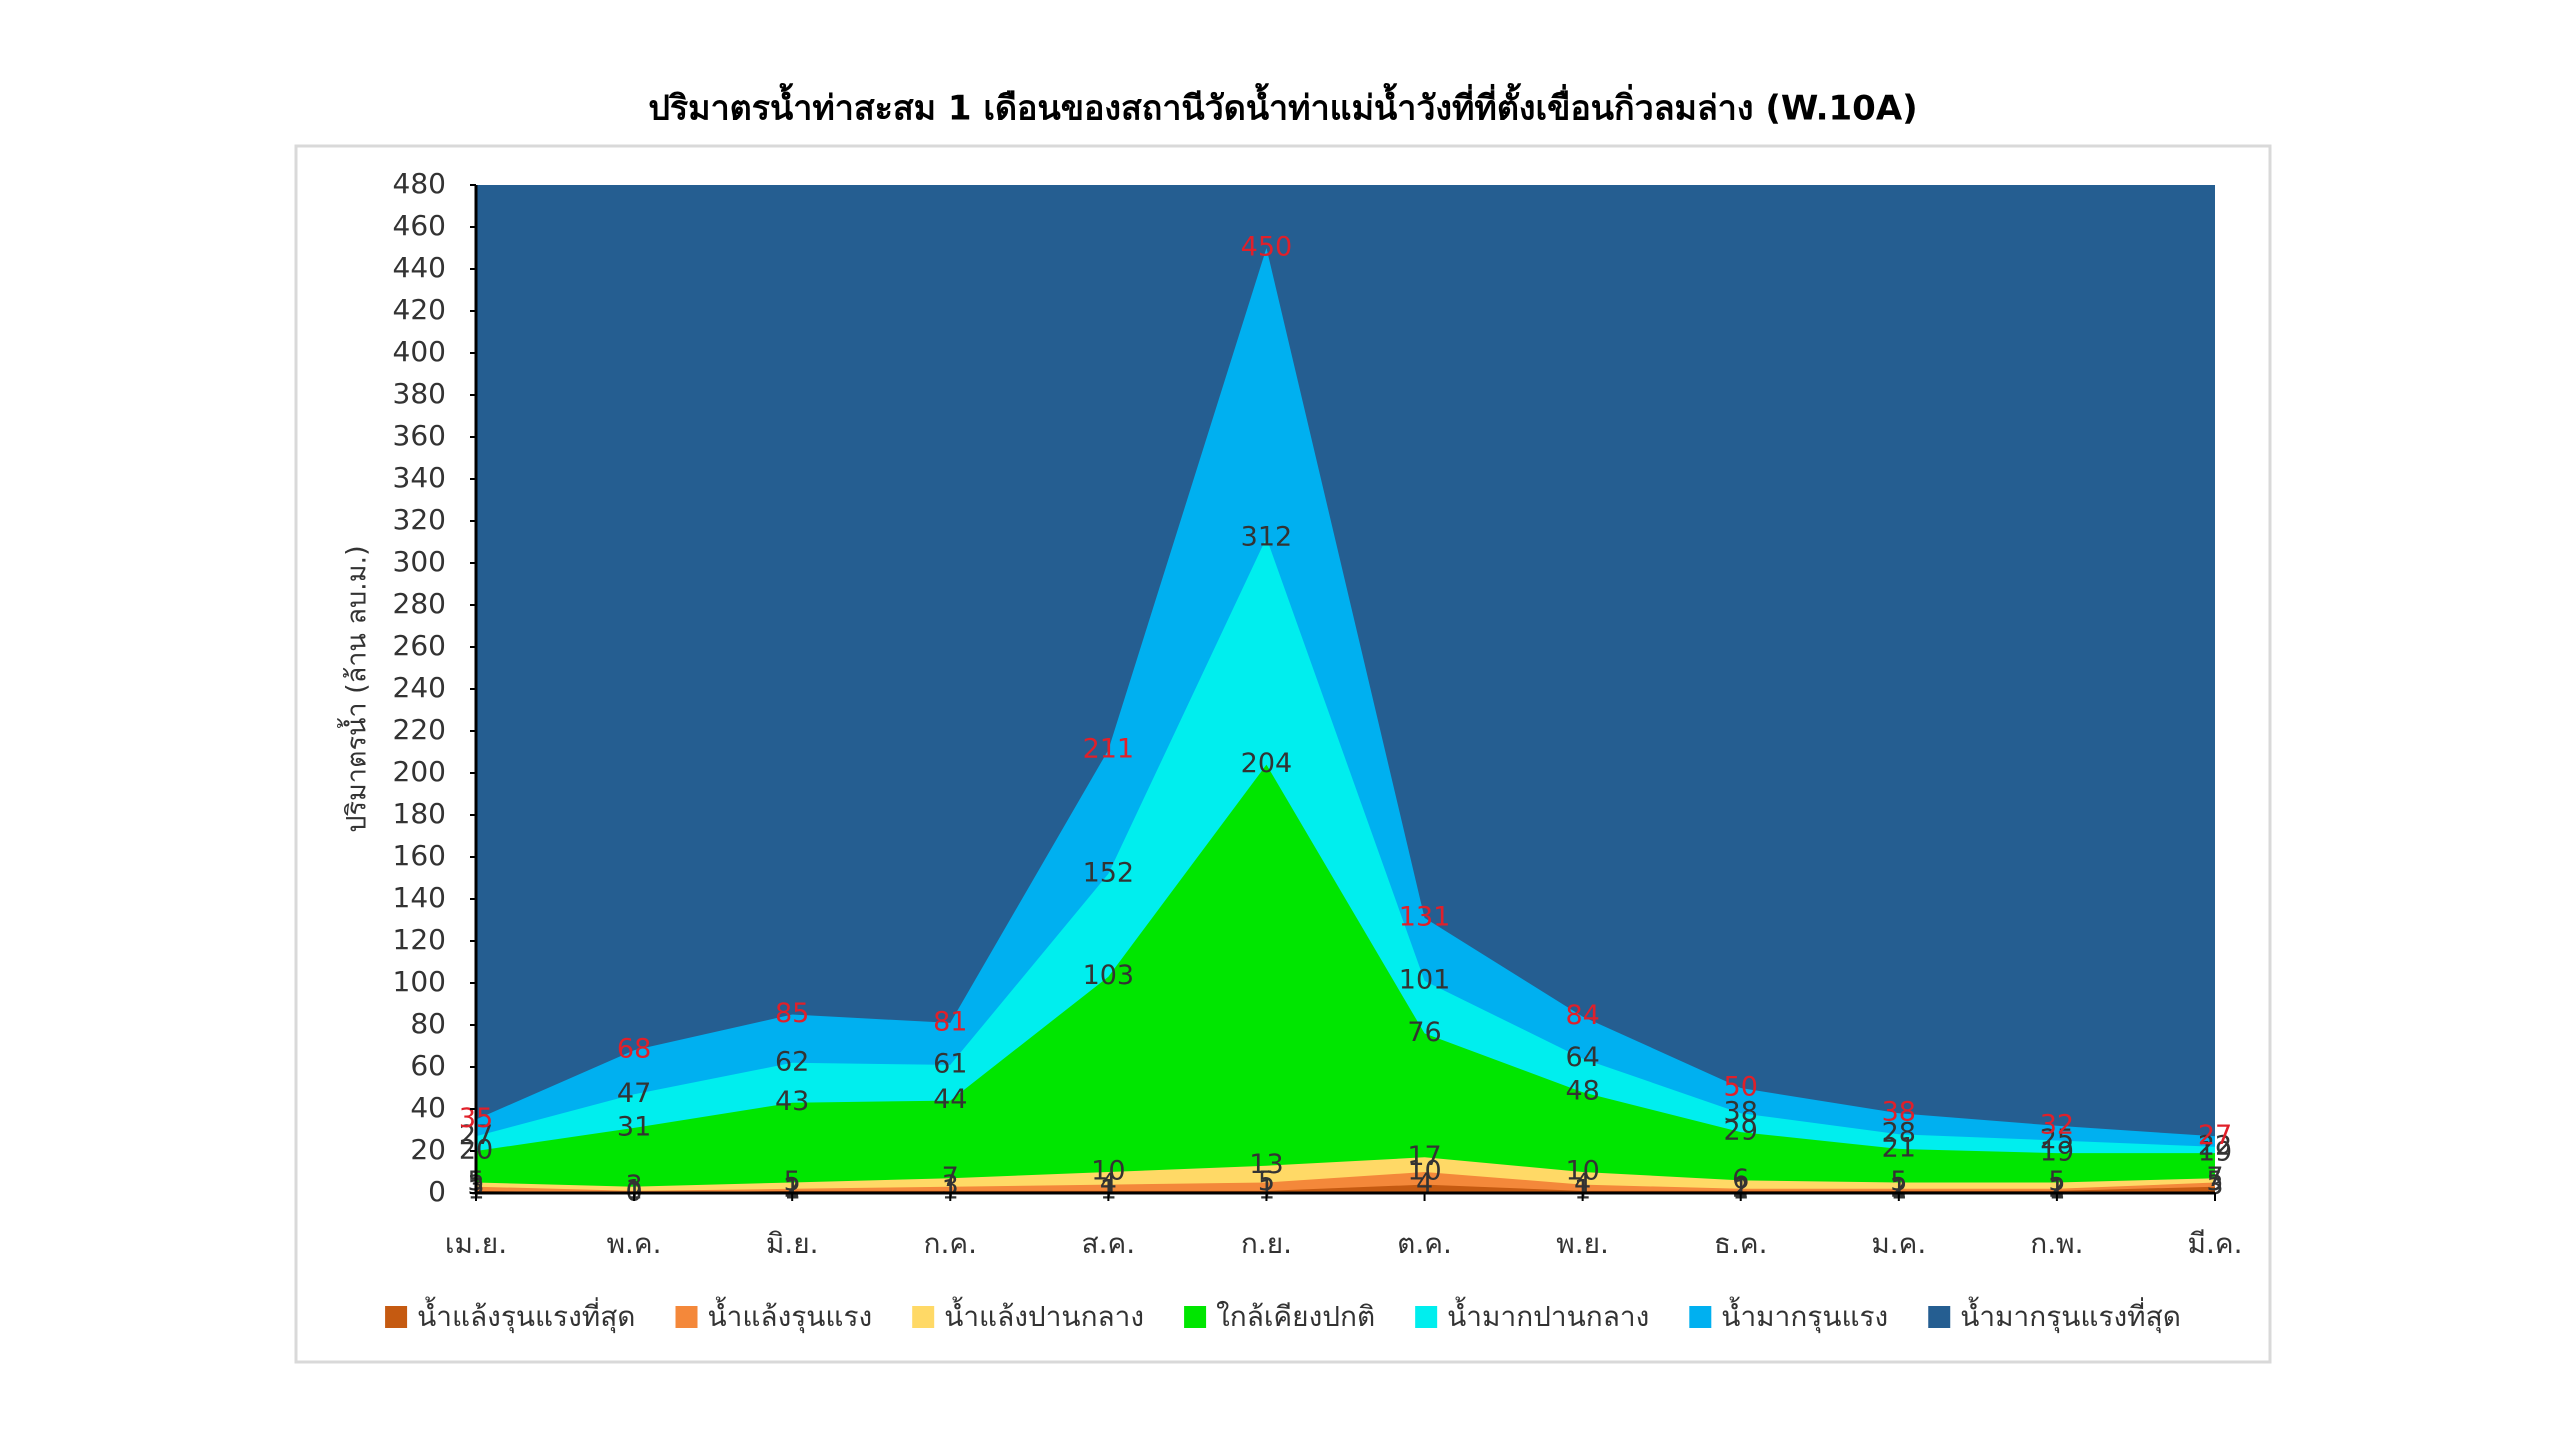  Describe the element at coordinates (1741, 1243) in the screenshot. I see `x-tick-label: ธ.ค.` at that location.